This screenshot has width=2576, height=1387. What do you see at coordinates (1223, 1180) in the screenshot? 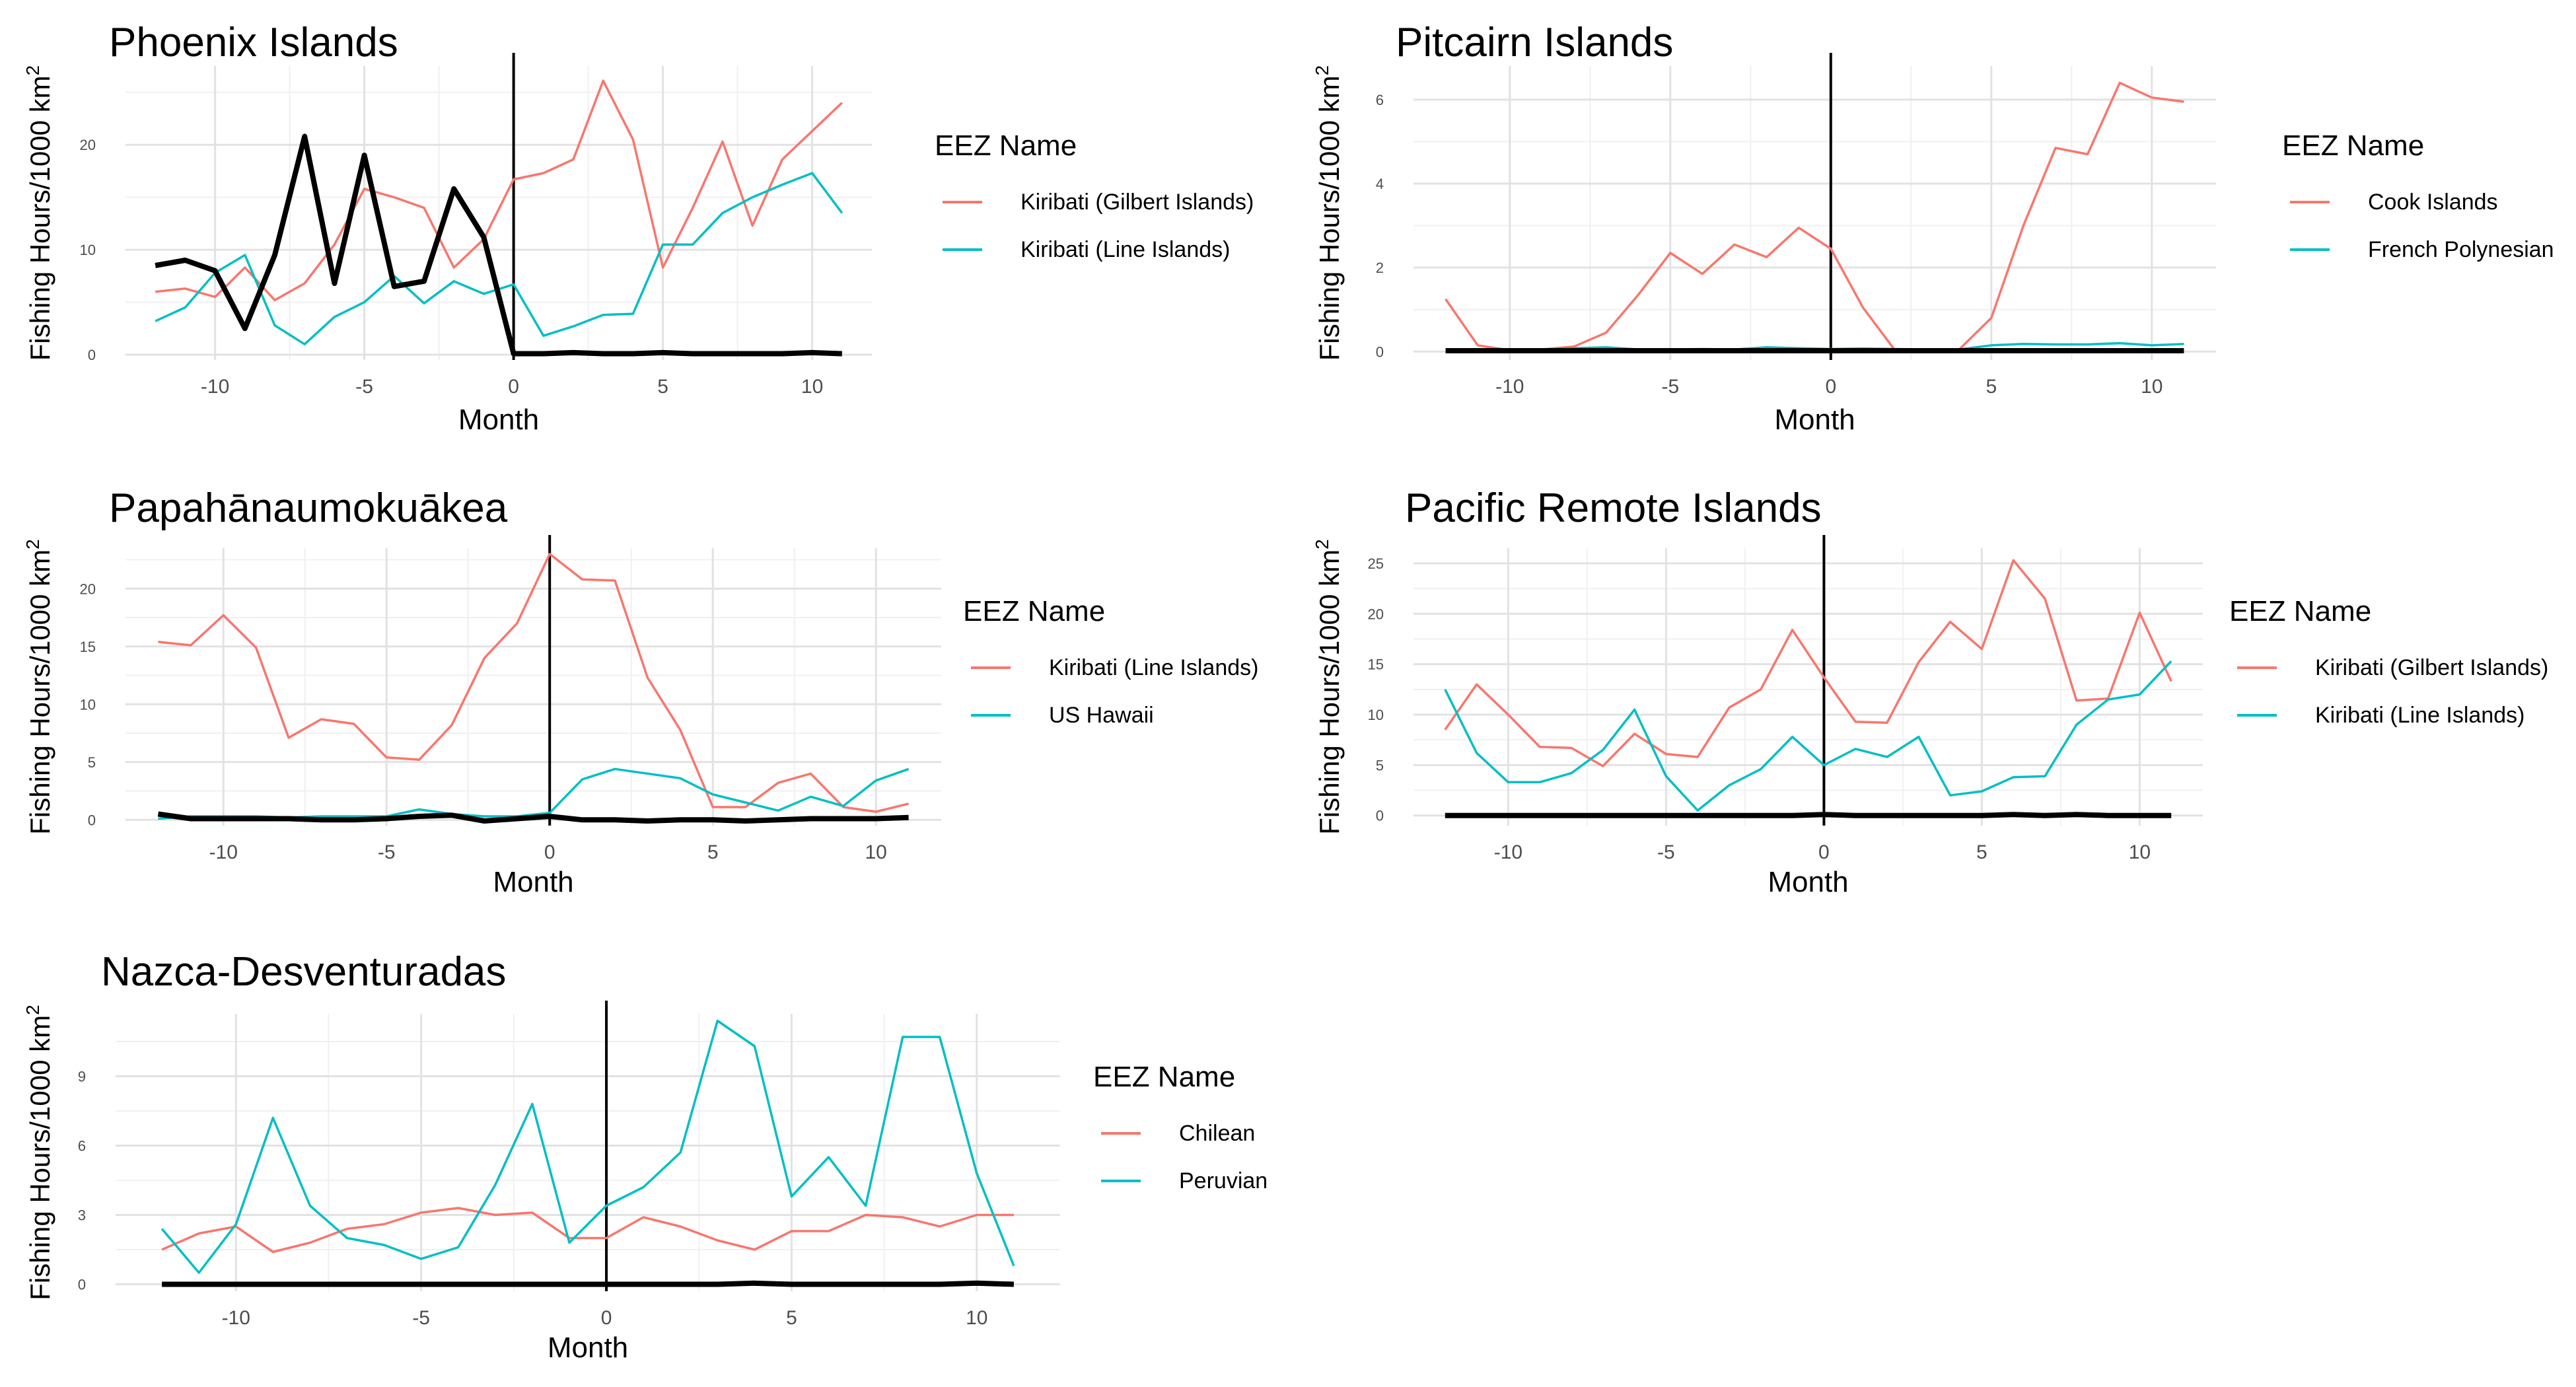
I see `legend-label: Peruvian` at bounding box center [1223, 1180].